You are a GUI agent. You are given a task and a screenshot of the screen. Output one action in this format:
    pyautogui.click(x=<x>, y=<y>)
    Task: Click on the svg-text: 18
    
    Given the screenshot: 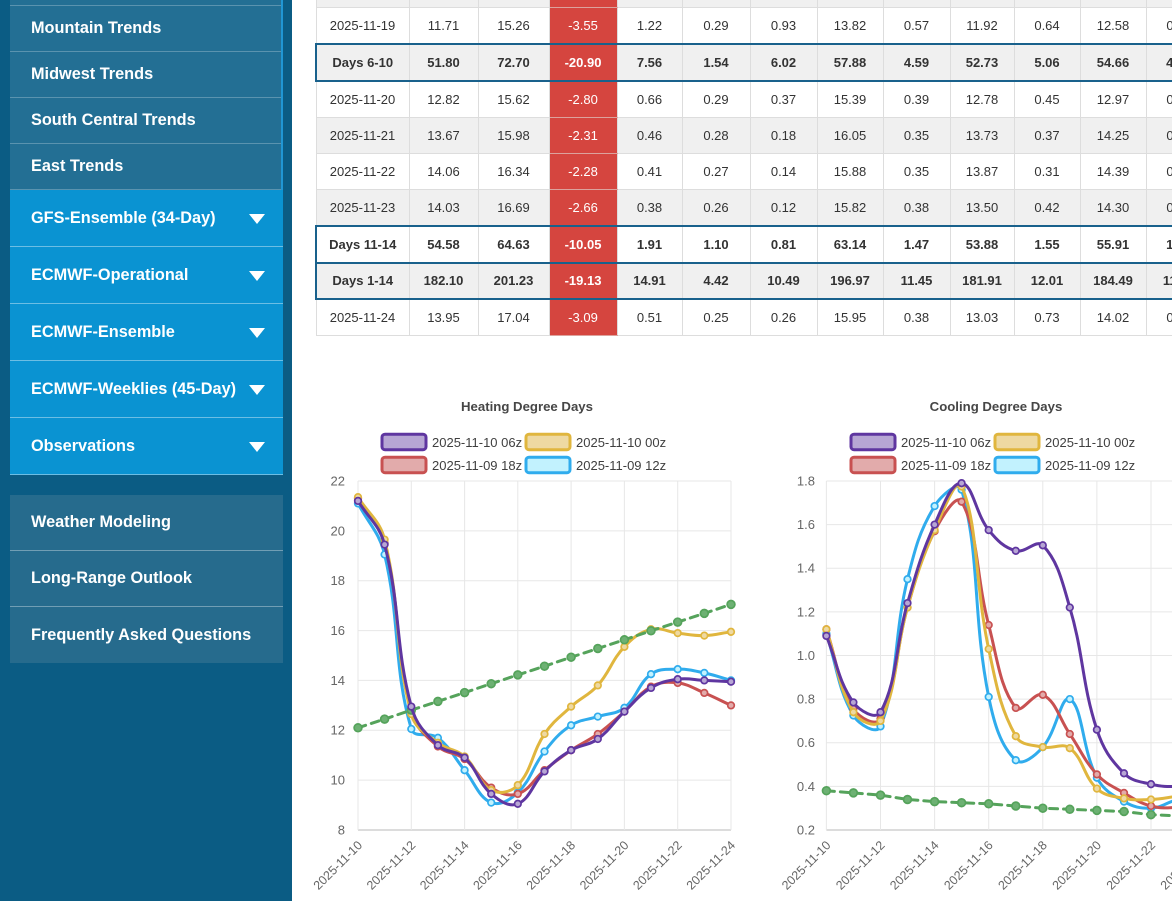 What is the action you would take?
    pyautogui.click(x=338, y=580)
    